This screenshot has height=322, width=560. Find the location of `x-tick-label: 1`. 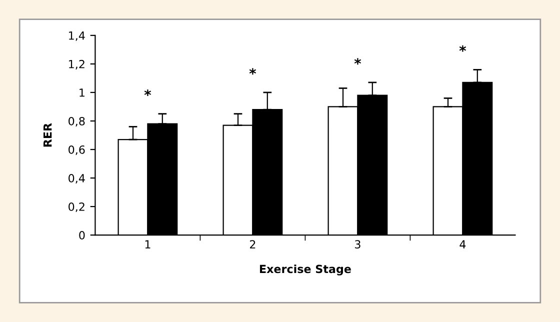

x-tick-label: 1 is located at coordinates (147, 244).